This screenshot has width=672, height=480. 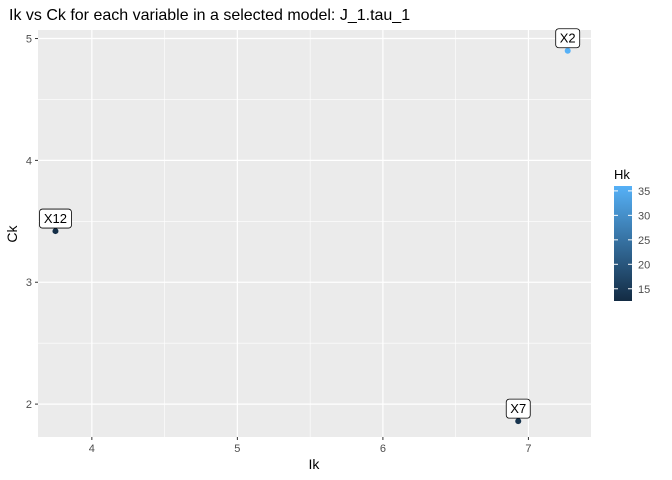 What do you see at coordinates (32, 222) in the screenshot?
I see `y-axis: 2 3 4 5` at bounding box center [32, 222].